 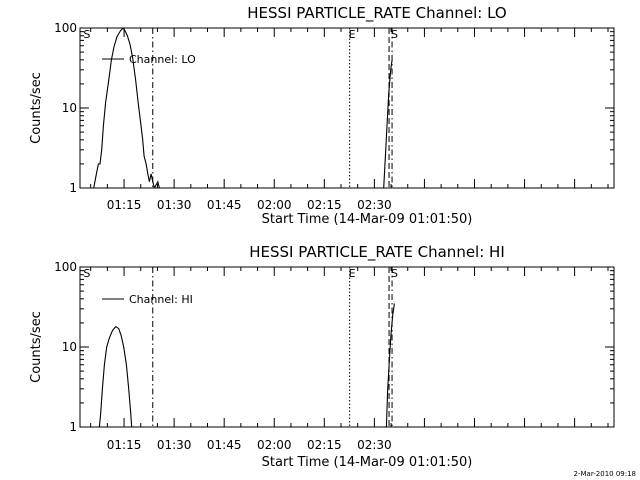 What do you see at coordinates (376, 13) in the screenshot?
I see `chart-title: HESSI PARTICLE_RATE Channel: LO` at bounding box center [376, 13].